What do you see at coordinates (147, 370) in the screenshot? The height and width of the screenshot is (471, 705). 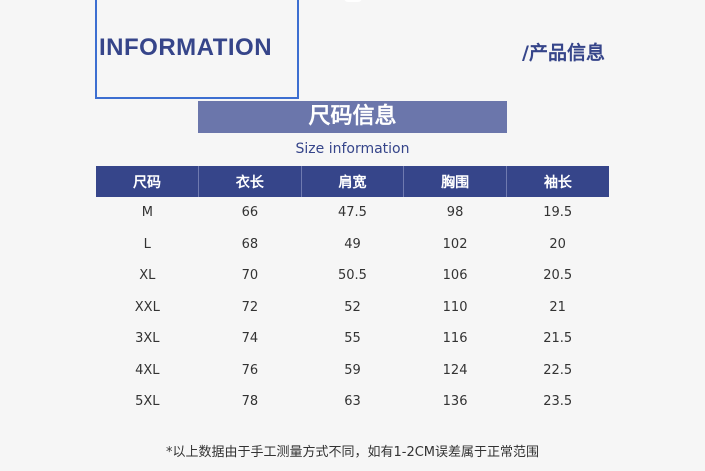 I see `table-cell: 4XL` at bounding box center [147, 370].